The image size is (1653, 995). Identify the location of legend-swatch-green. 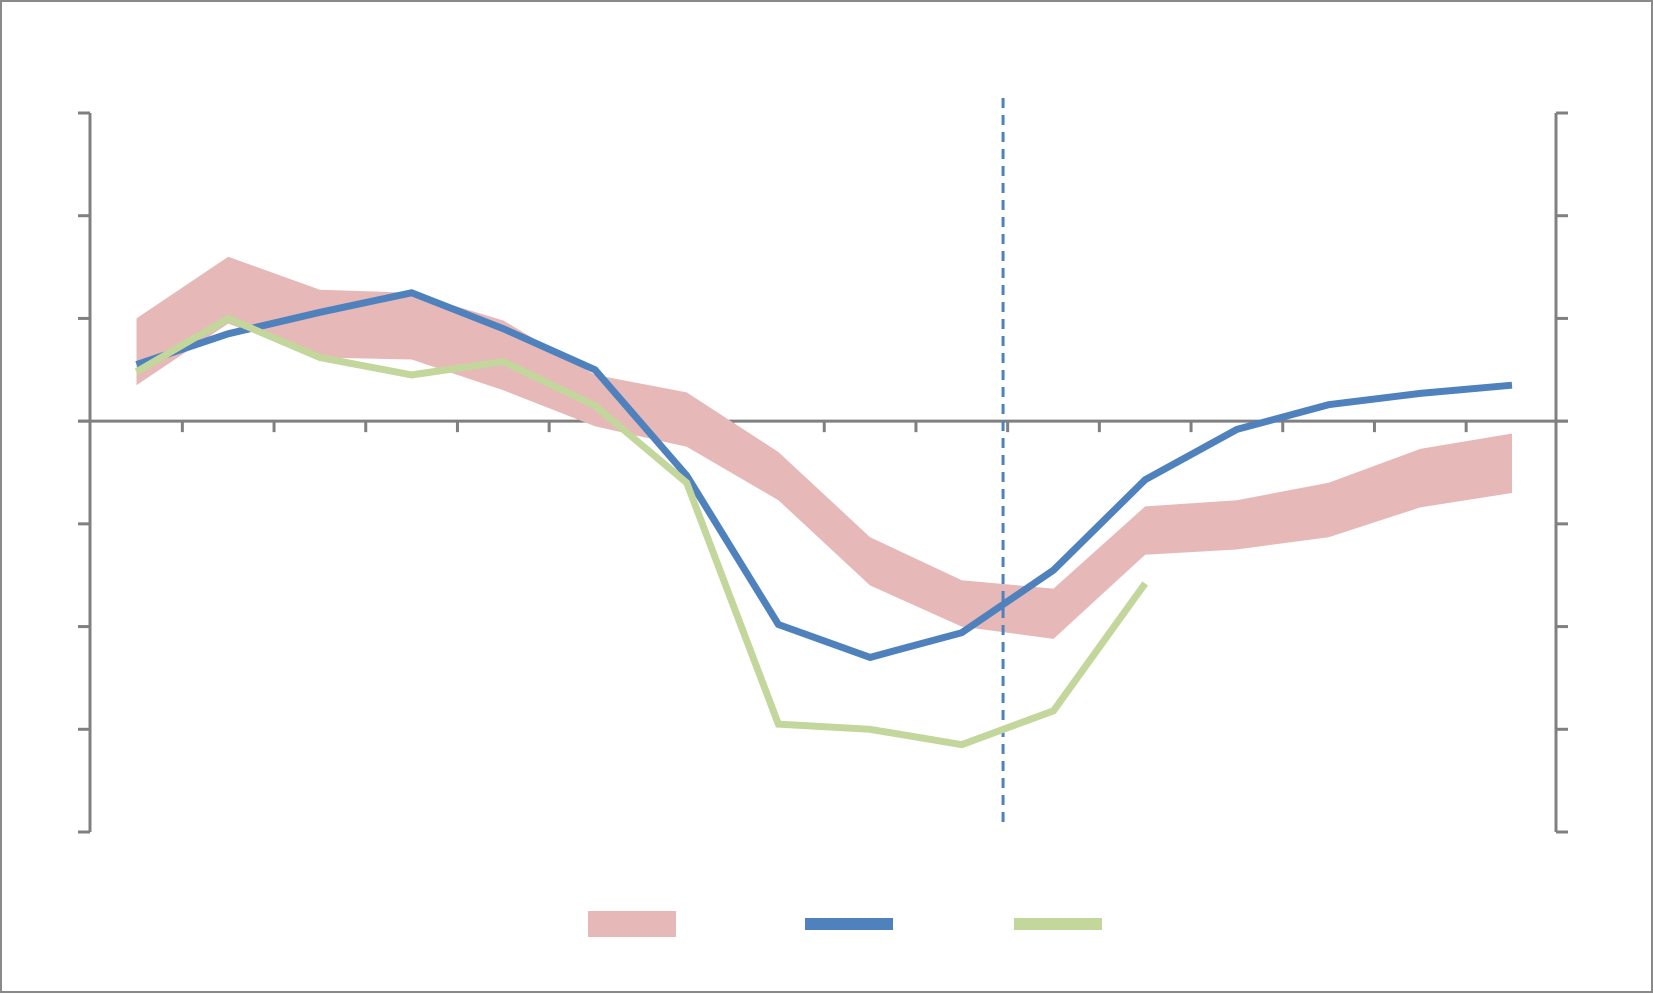
(1058, 924).